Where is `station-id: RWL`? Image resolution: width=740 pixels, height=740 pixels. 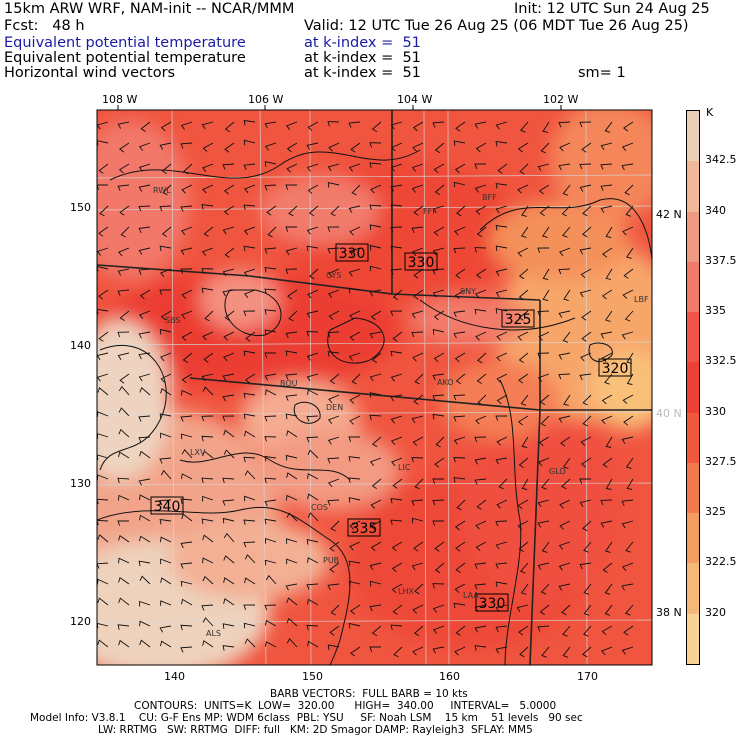 station-id: RWL is located at coordinates (162, 190).